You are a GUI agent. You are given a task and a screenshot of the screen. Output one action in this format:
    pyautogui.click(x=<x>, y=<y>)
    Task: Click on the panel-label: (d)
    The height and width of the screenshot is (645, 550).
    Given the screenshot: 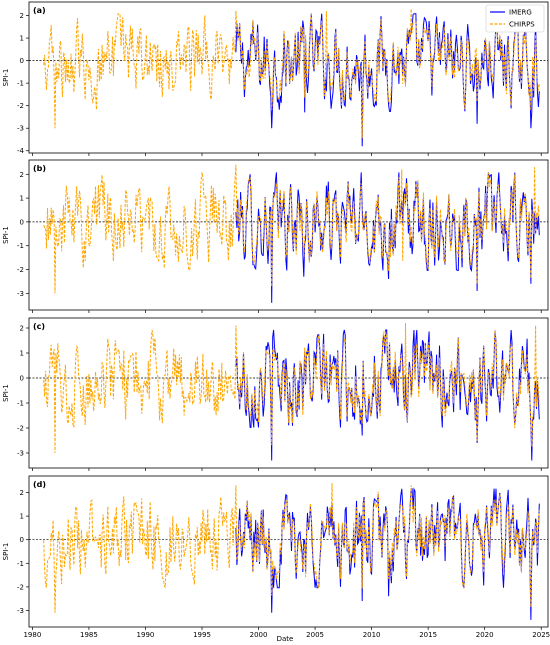 What is the action you would take?
    pyautogui.click(x=39, y=484)
    